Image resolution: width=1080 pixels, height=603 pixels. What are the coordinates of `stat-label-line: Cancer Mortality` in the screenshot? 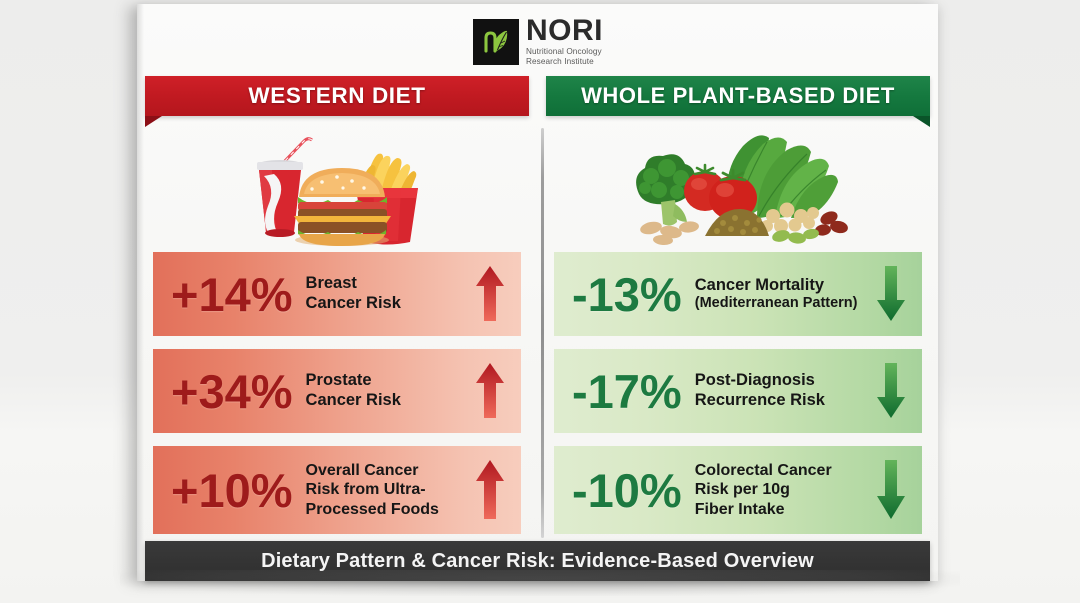 It's located at (759, 284).